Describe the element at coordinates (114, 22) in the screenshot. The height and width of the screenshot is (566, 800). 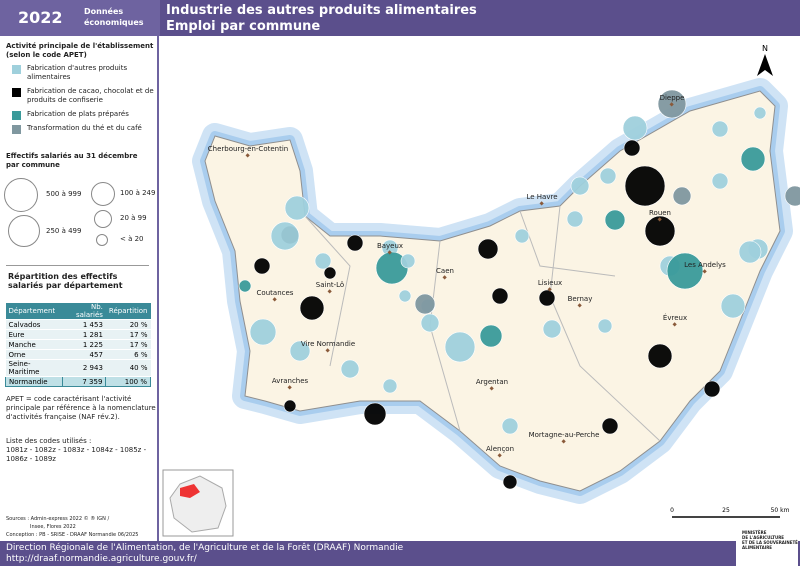
I see `badge-line: économiques` at that location.